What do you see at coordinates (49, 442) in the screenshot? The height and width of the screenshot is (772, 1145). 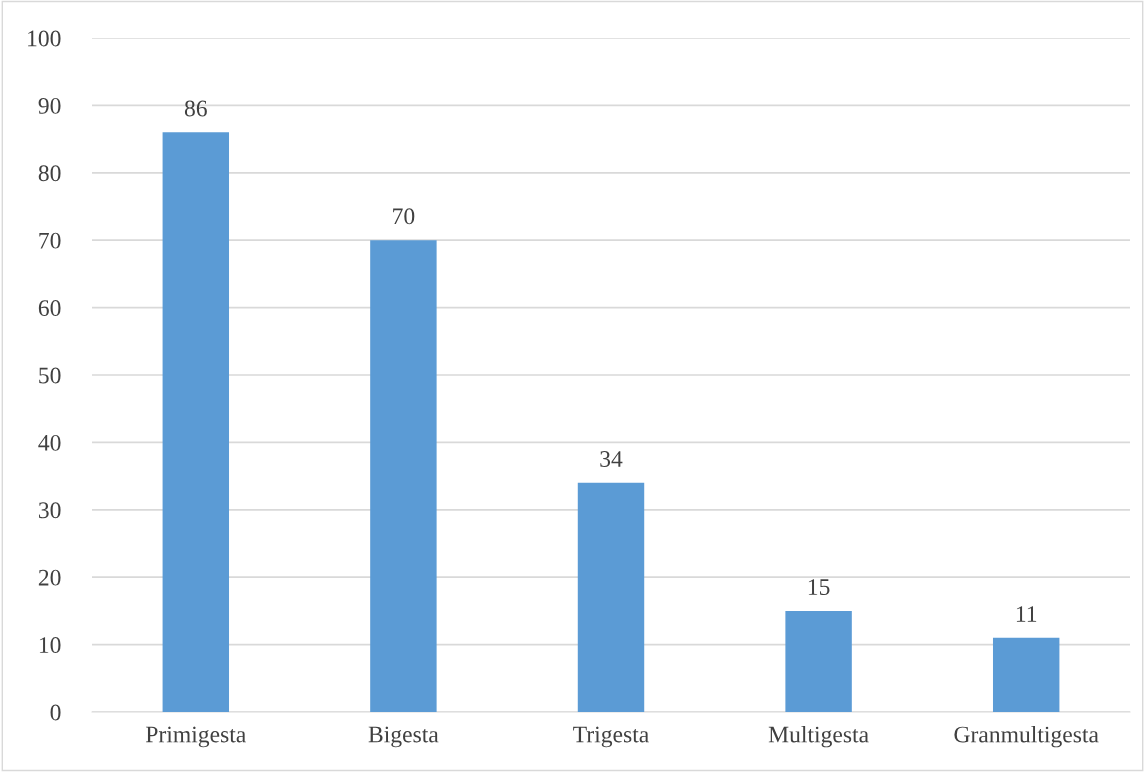 I see `y-tick-label: 40` at bounding box center [49, 442].